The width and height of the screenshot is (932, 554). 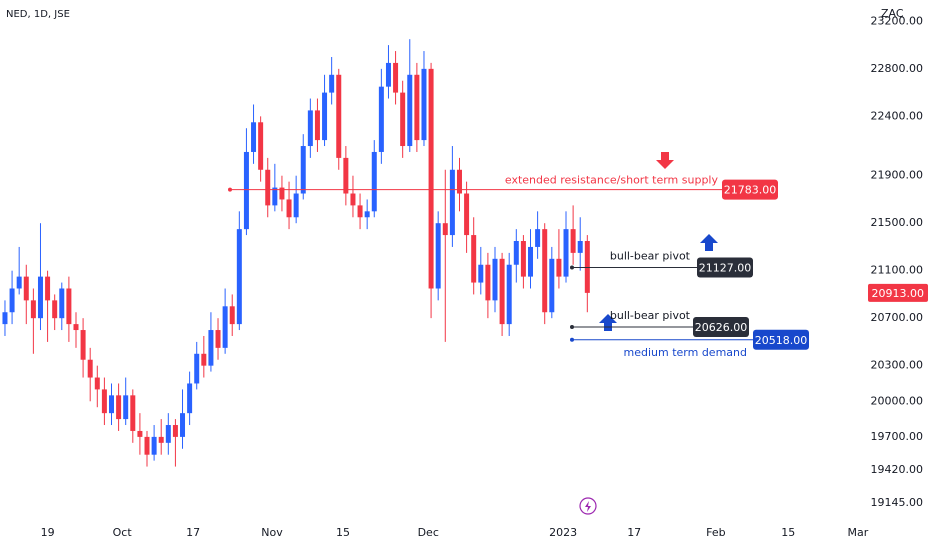 What do you see at coordinates (858, 532) in the screenshot?
I see `x-tick-label: Mar` at bounding box center [858, 532].